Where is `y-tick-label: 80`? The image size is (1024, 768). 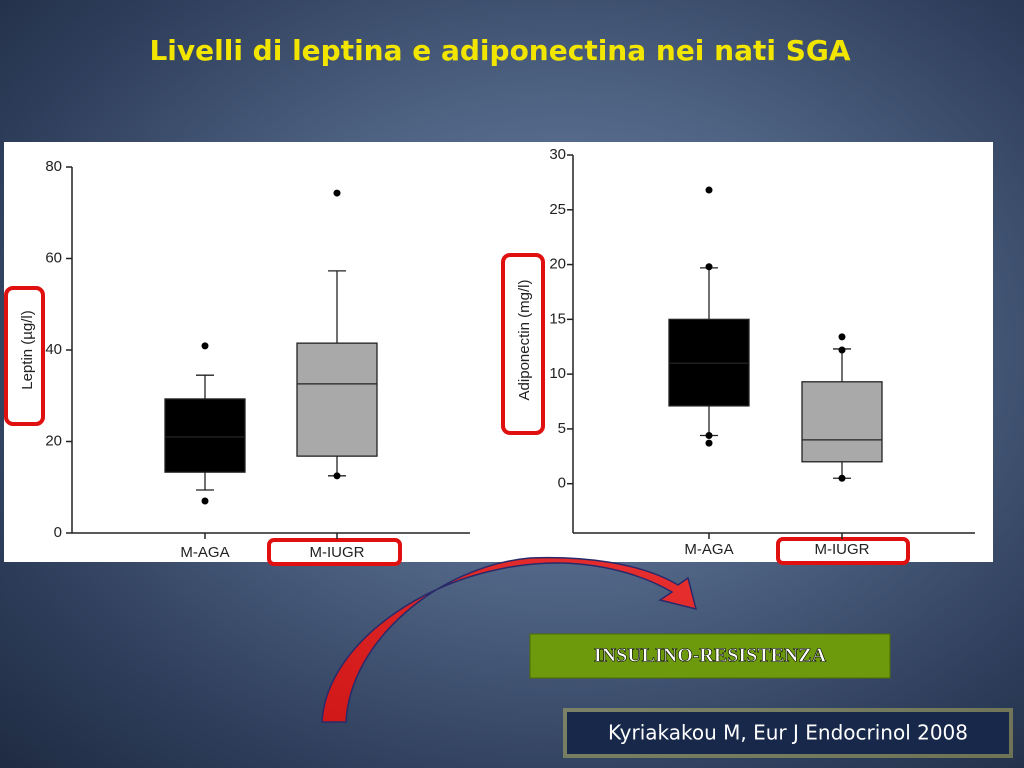
y-tick-label: 80 is located at coordinates (53, 166).